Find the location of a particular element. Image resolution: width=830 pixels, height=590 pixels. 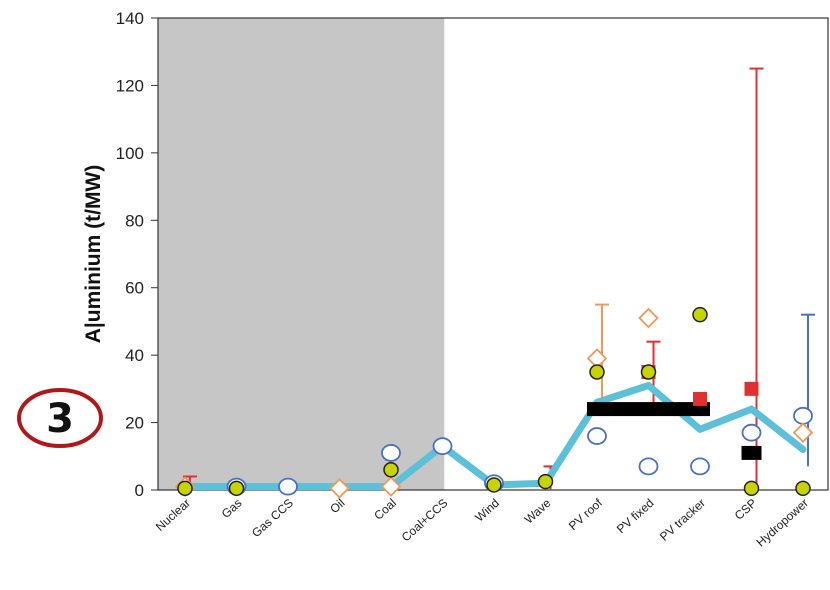

y-tick-label: 60 is located at coordinates (134, 288).